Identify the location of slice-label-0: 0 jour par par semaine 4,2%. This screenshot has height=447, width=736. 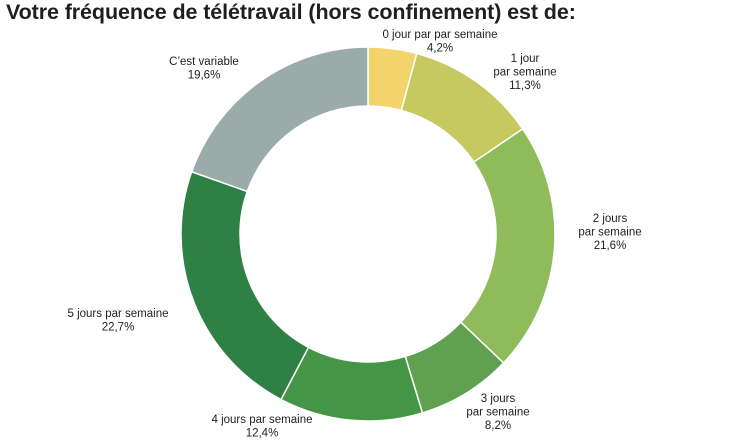
(439, 42).